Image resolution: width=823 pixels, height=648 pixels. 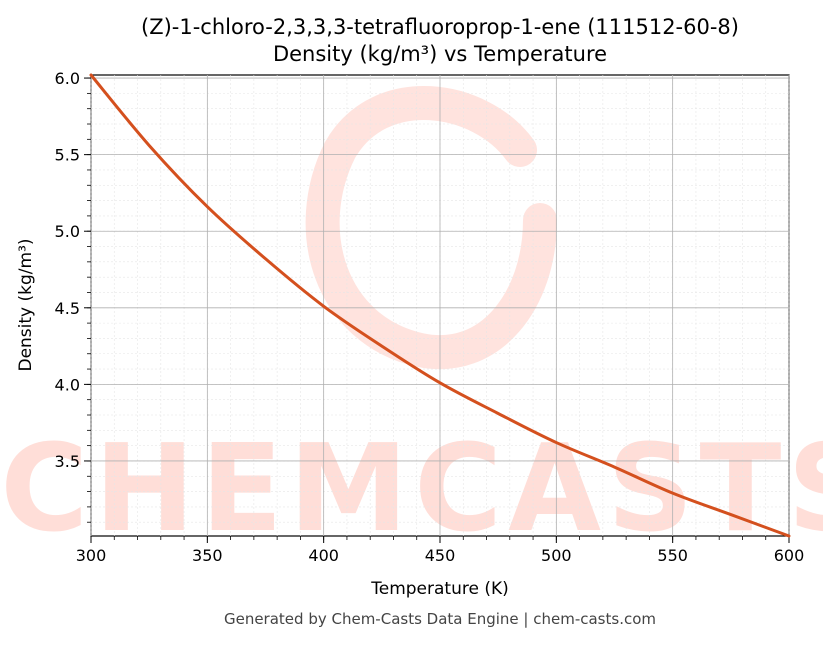 What do you see at coordinates (91, 555) in the screenshot?
I see `x-tick-label: 300` at bounding box center [91, 555].